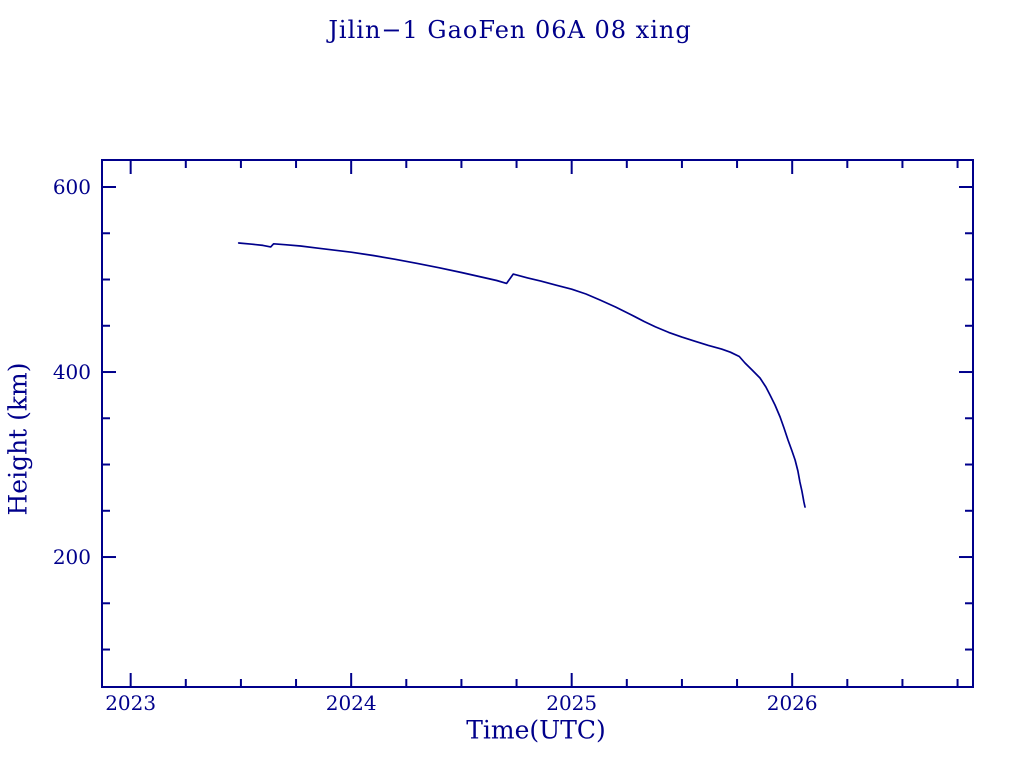 The height and width of the screenshot is (768, 1024). I want to click on chart-title: Jilin−1 GaoFen 06A 08 xing, so click(510, 30).